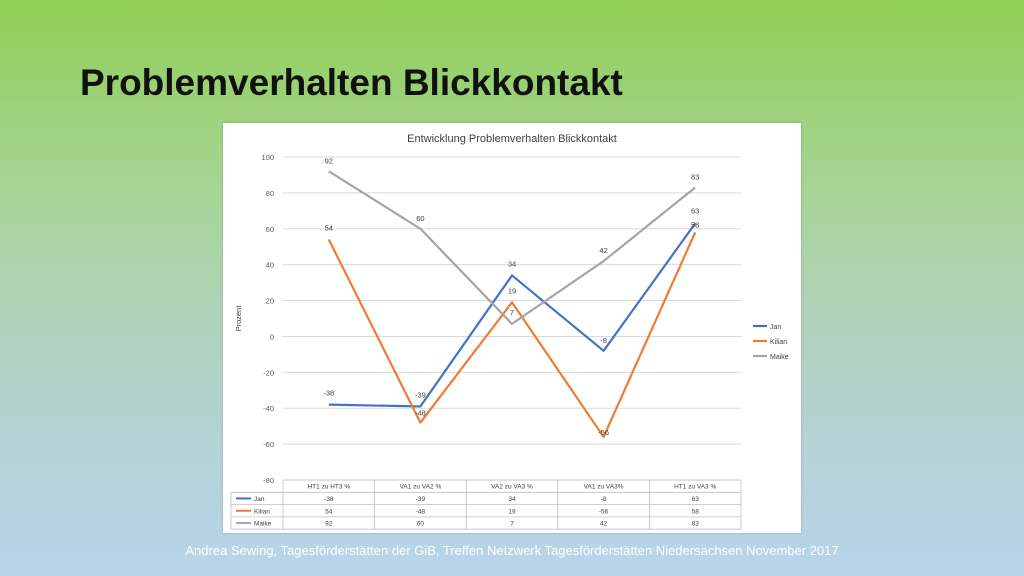 Image resolution: width=1024 pixels, height=576 pixels. Describe the element at coordinates (778, 342) in the screenshot. I see `legend-label: Kilian` at that location.